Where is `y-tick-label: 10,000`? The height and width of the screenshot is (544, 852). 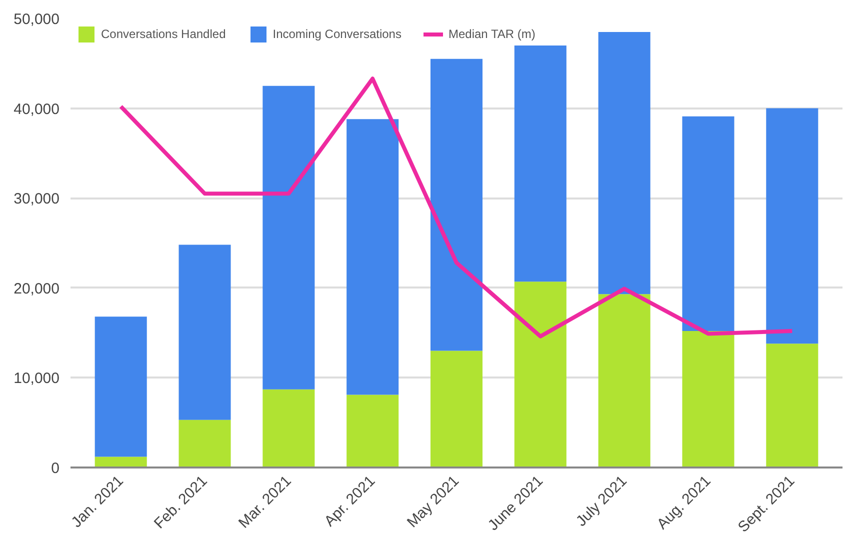
y-tick-label: 10,000 is located at coordinates (37, 379).